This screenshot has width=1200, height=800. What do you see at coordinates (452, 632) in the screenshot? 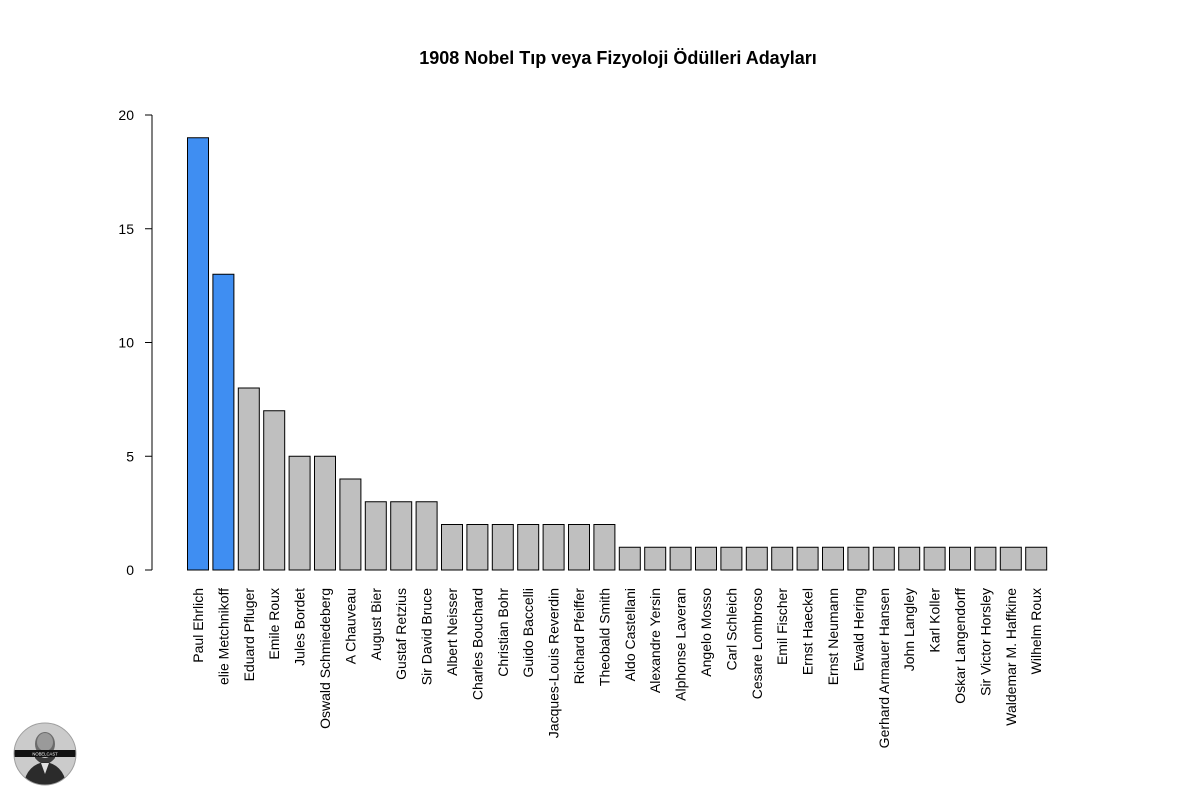
I see `bar-label: Albert Neisser` at bounding box center [452, 632].